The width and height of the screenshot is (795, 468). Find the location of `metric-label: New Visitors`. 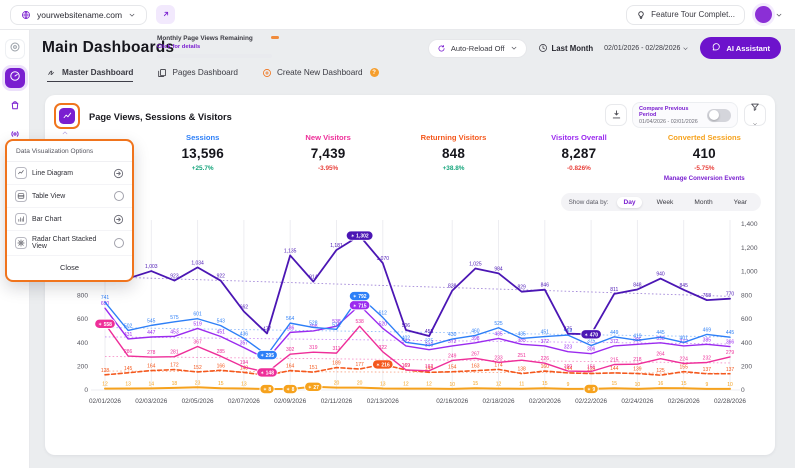

metric-label: New Visitors is located at coordinates (328, 137).